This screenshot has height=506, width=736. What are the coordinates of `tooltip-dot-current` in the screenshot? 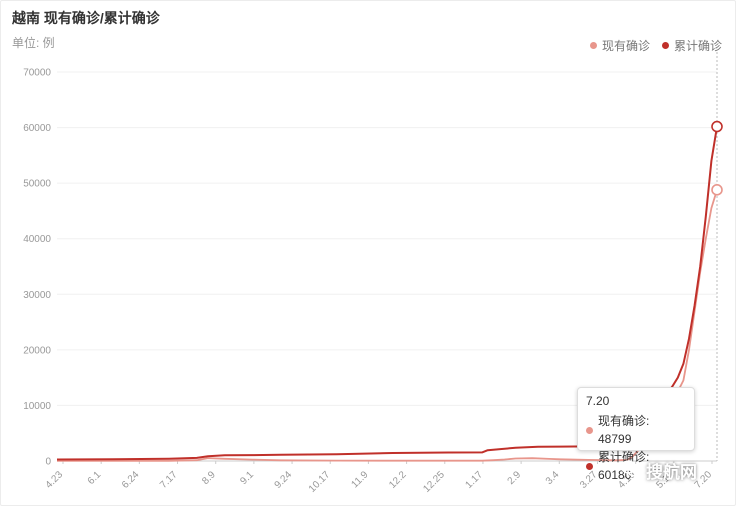 It's located at (589, 430).